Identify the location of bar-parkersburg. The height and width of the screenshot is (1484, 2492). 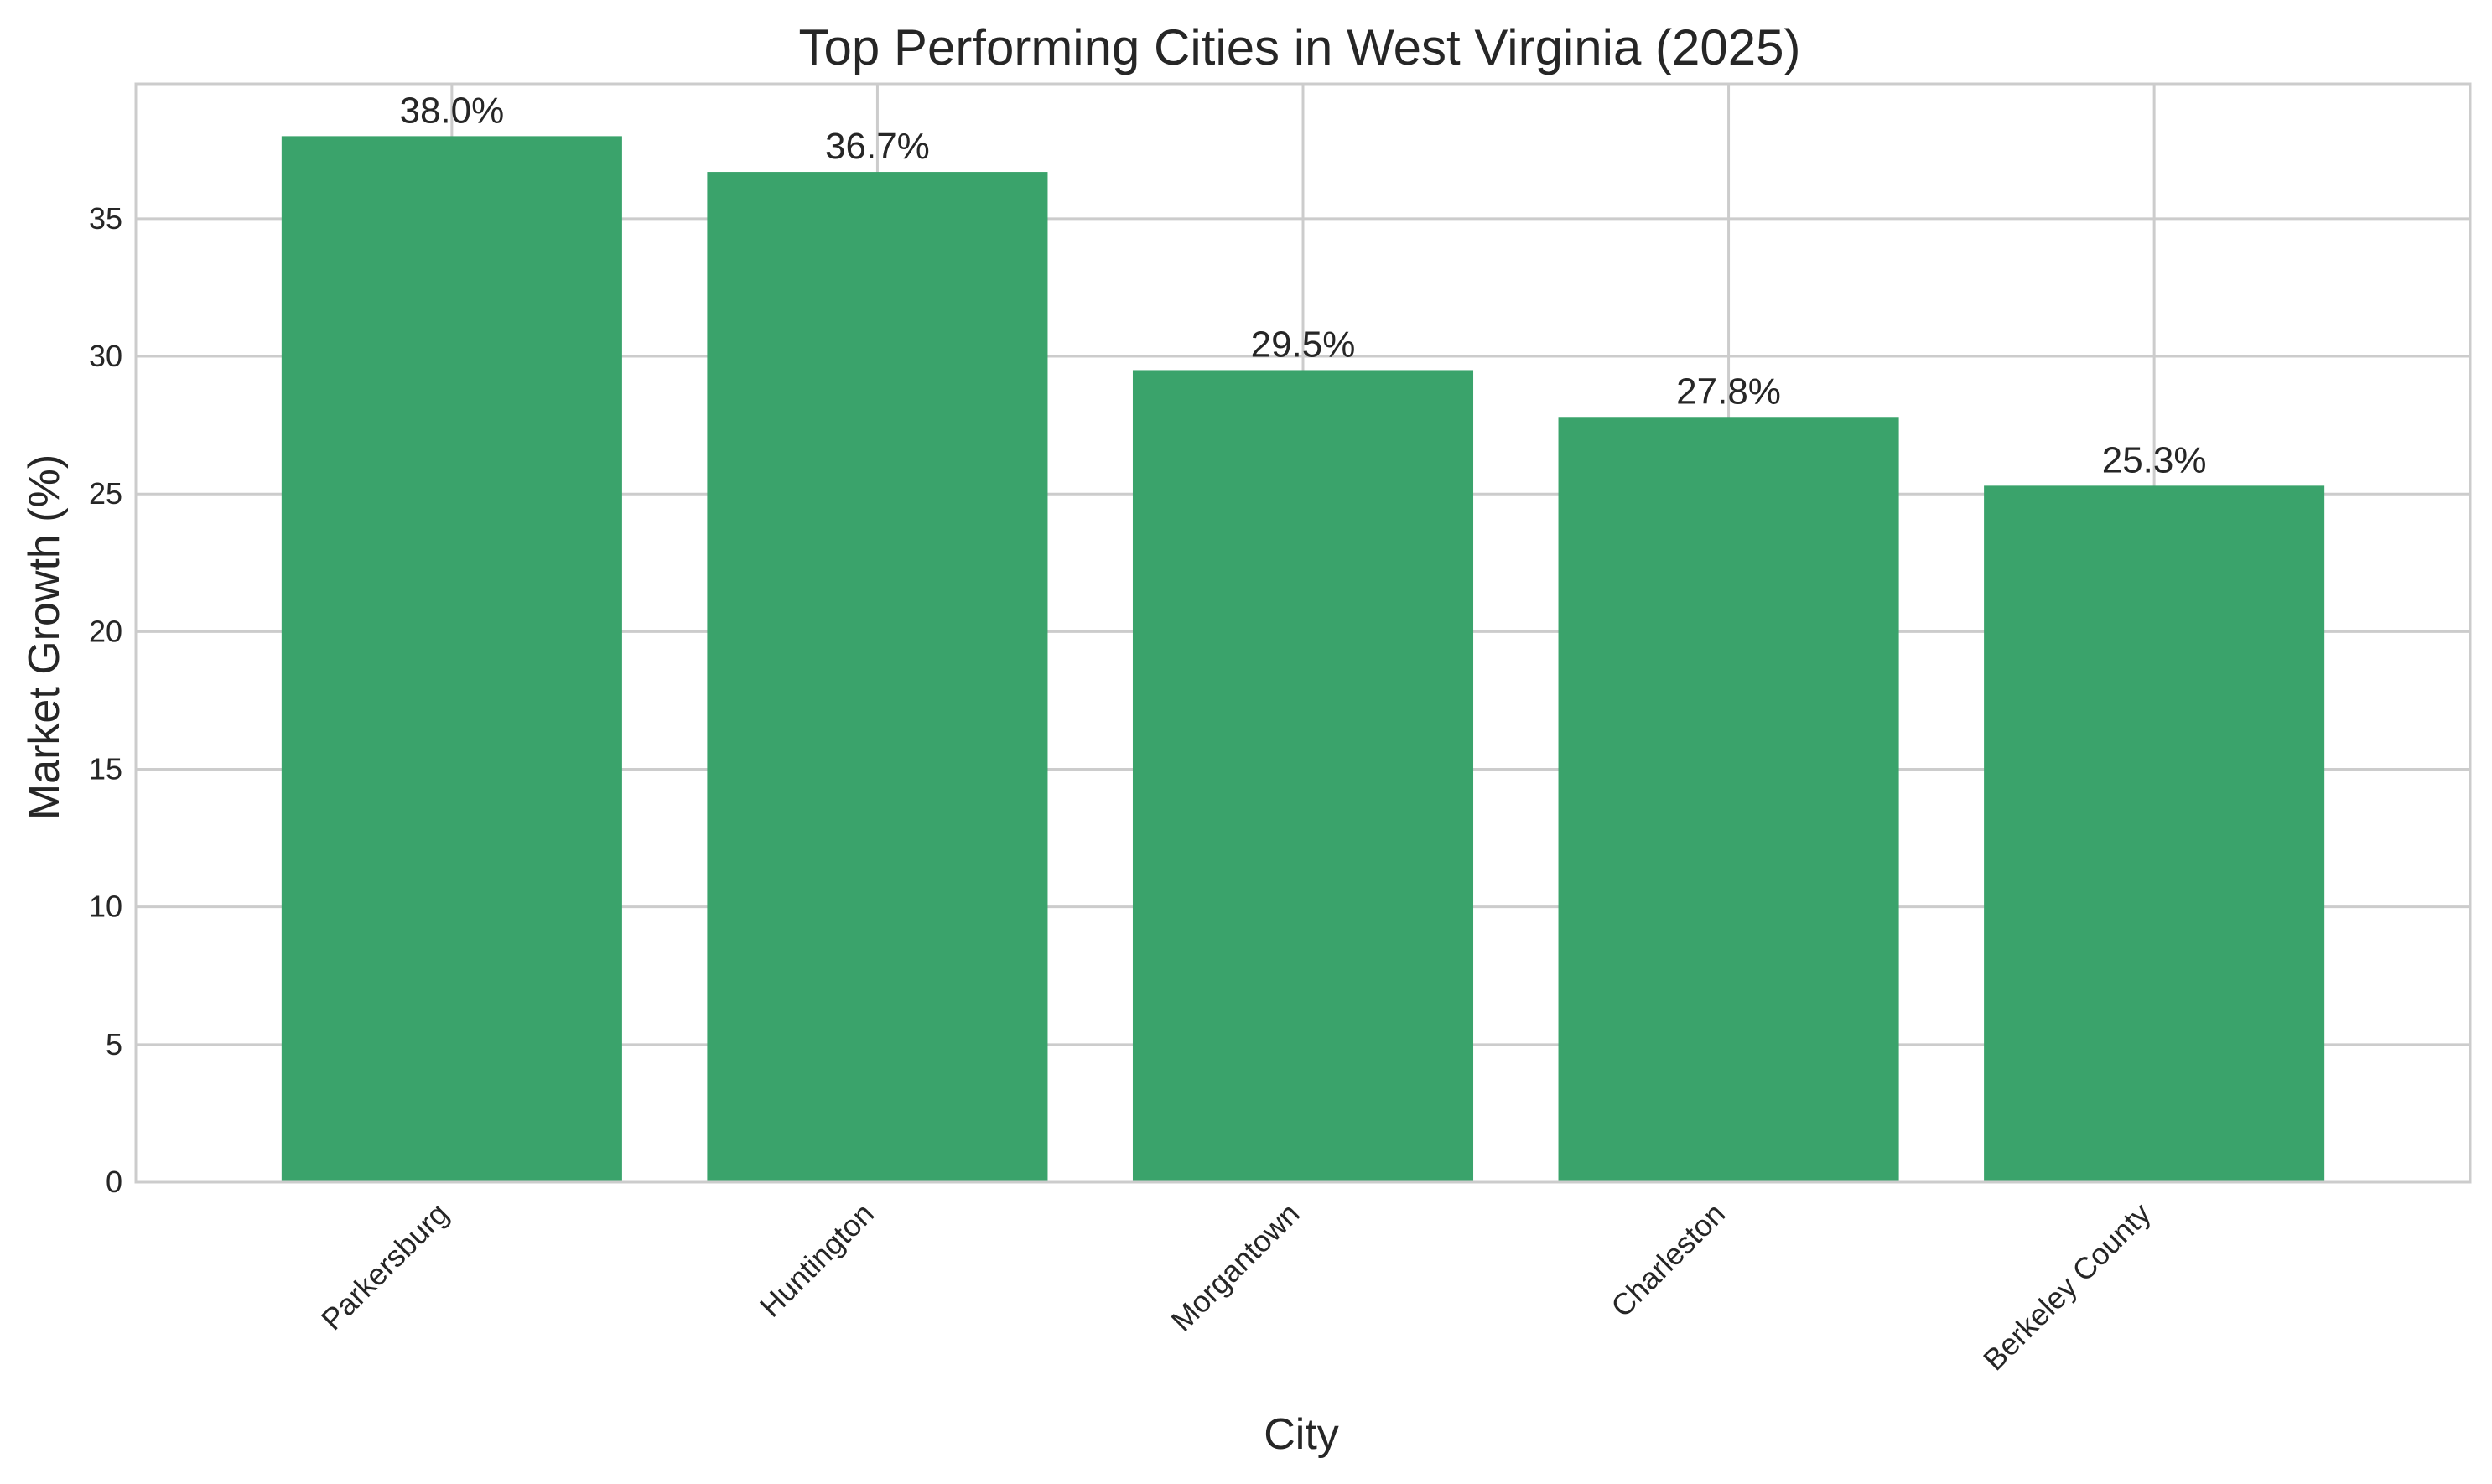
(451, 659).